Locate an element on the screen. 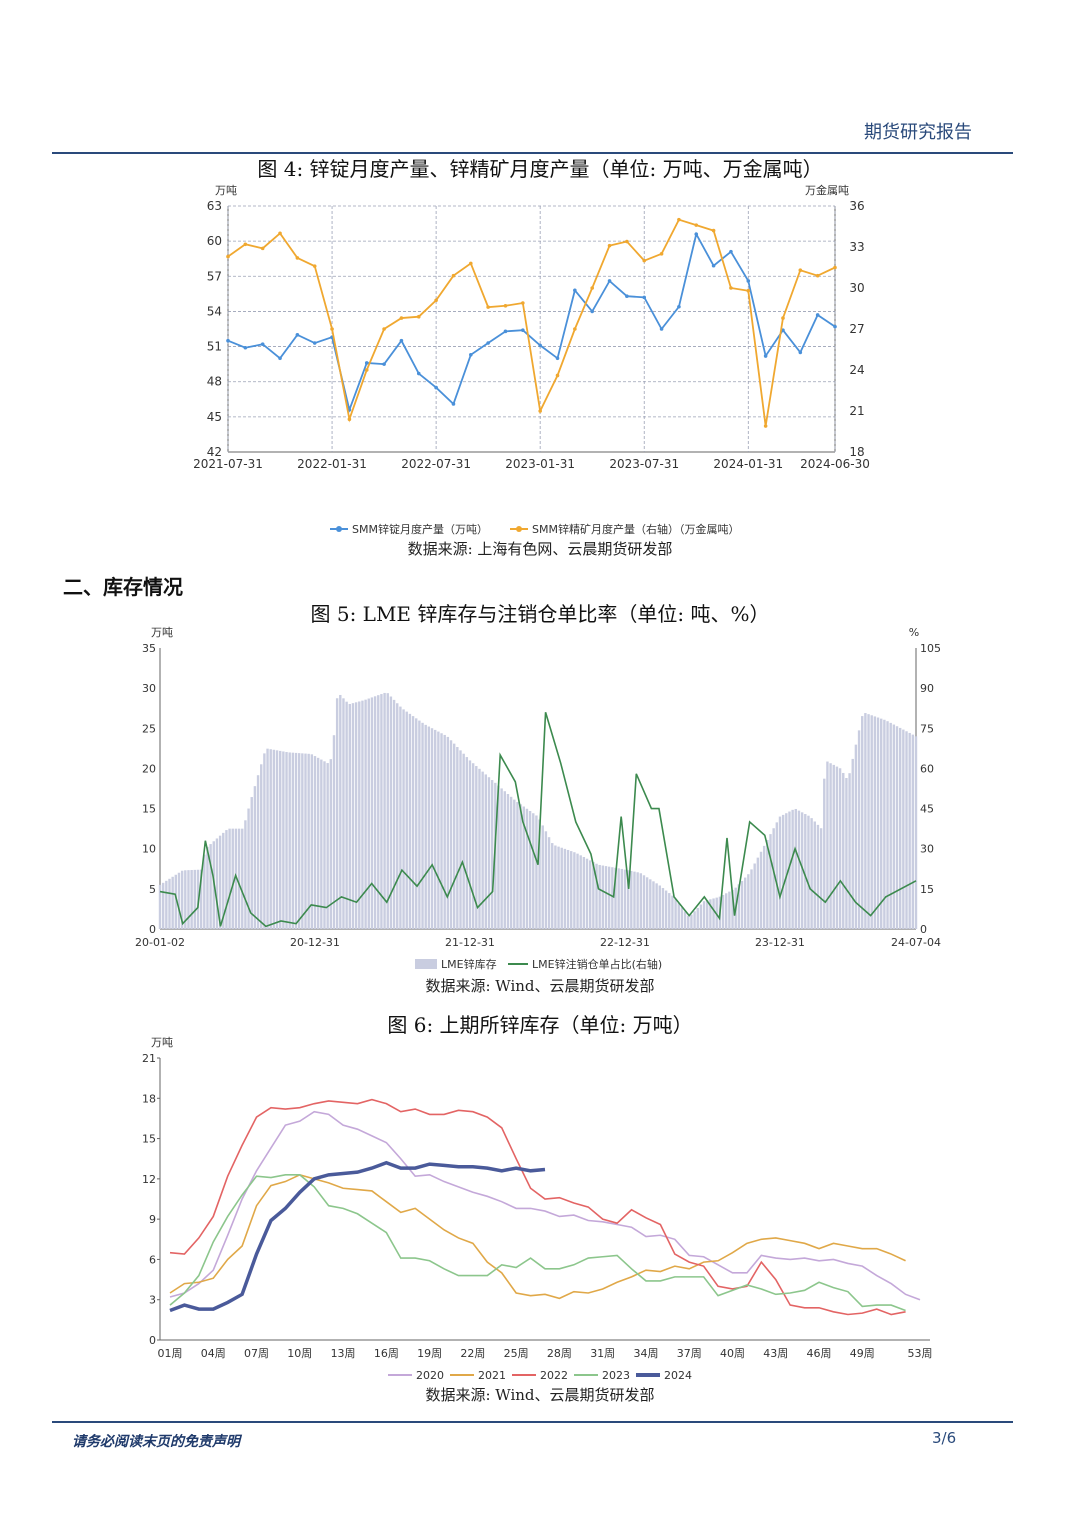 This screenshot has width=1080, height=1526. x-tick-label: 2023-07-31 is located at coordinates (644, 464).